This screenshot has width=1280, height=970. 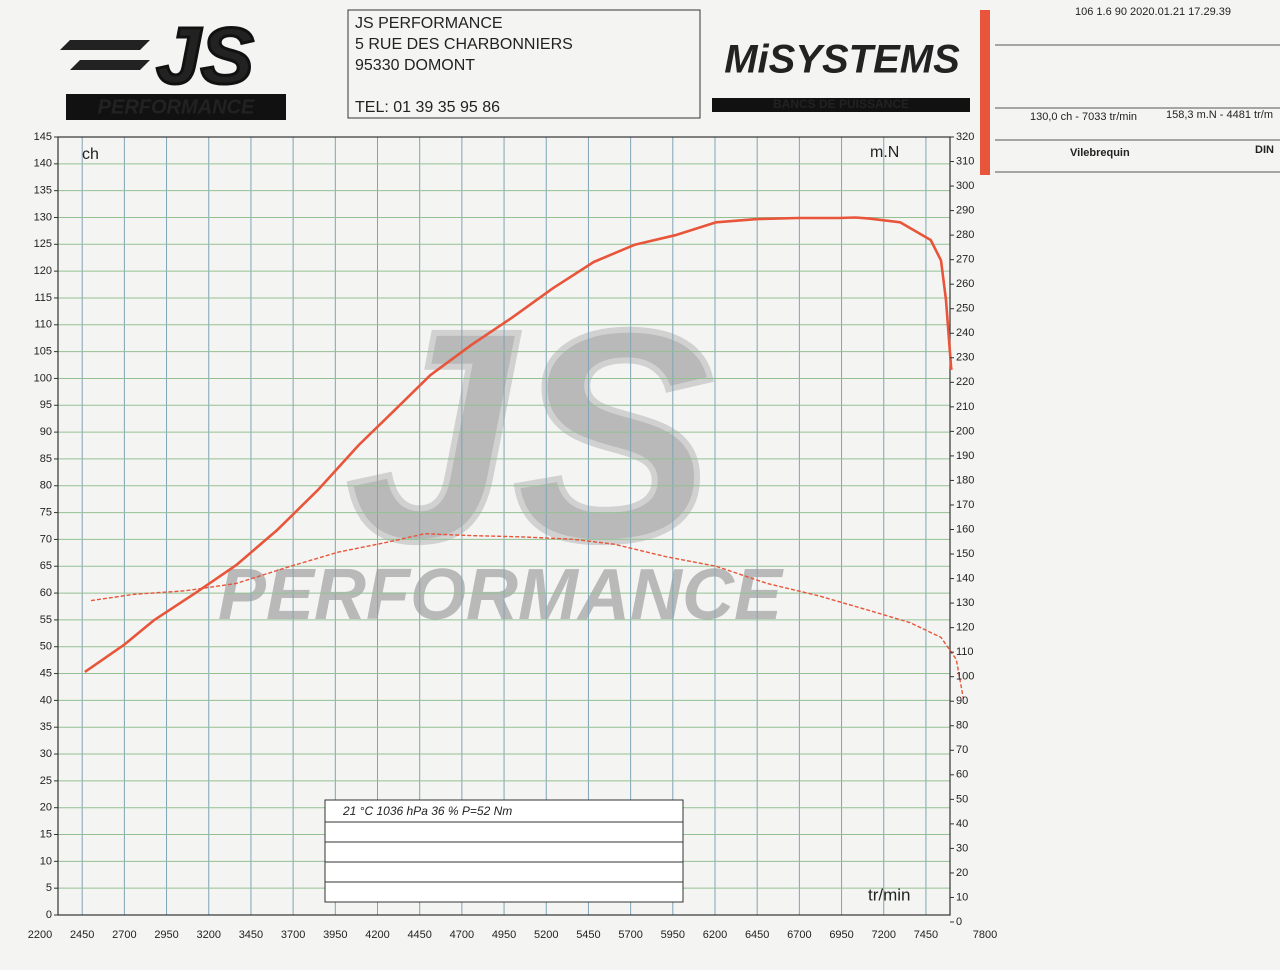 I want to click on y2-tick-label: 90, so click(x=962, y=701).